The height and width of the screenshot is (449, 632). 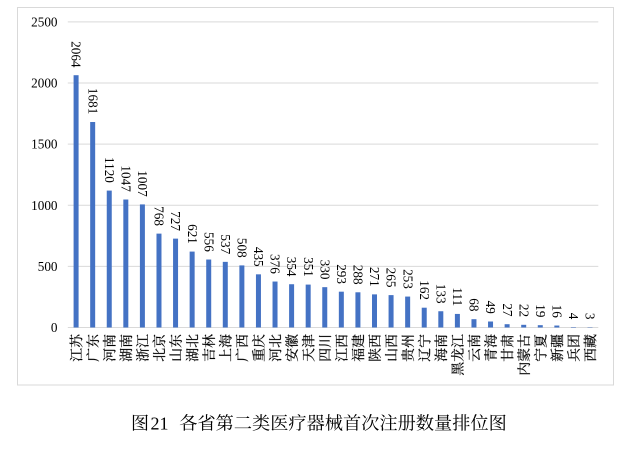 I want to click on svg-text: 16, so click(x=556, y=312).